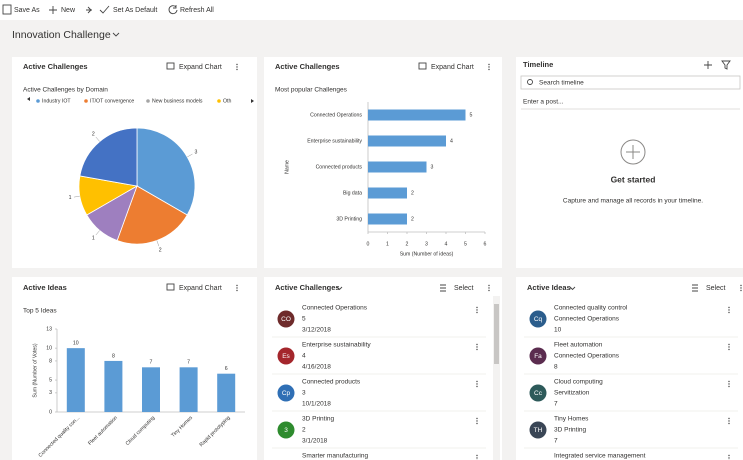  What do you see at coordinates (76, 344) in the screenshot?
I see `data-label: 10` at bounding box center [76, 344].